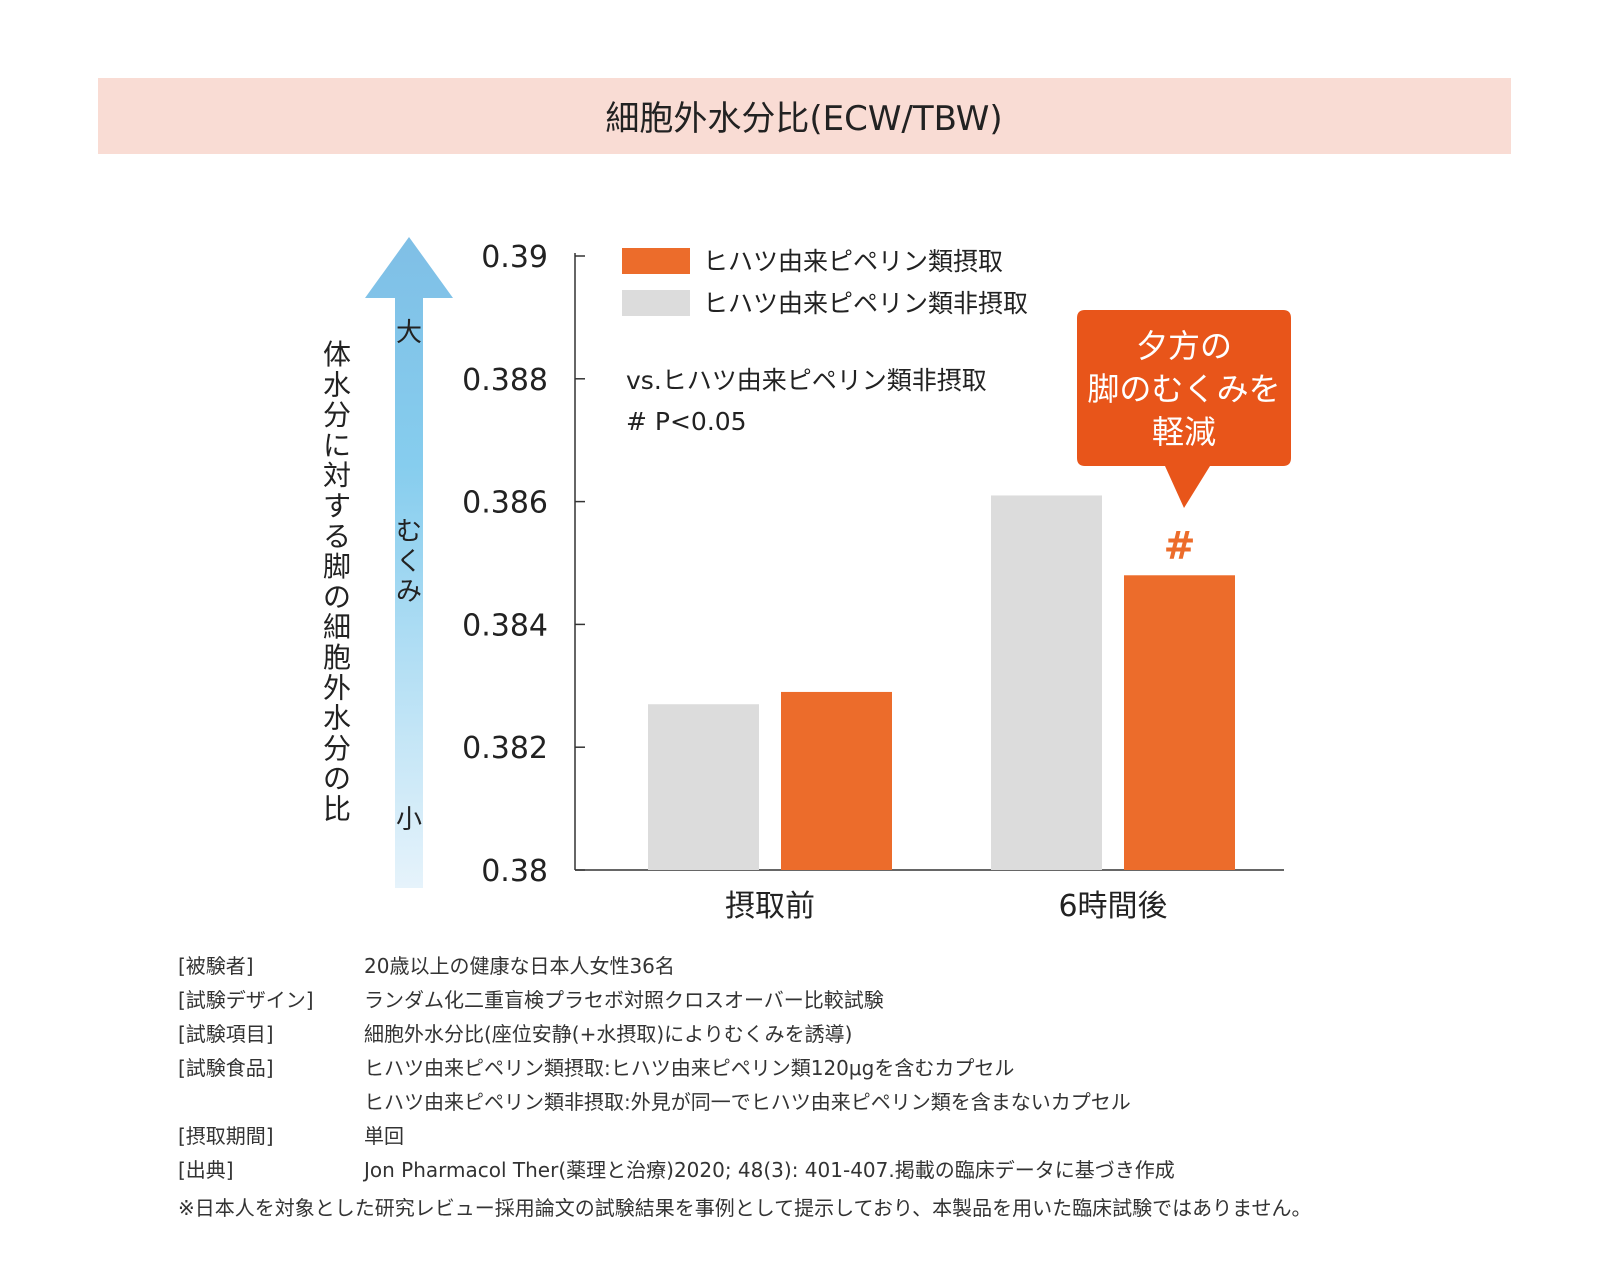 The image size is (1599, 1286). What do you see at coordinates (1184, 409) in the screenshot?
I see `callout-bubble` at bounding box center [1184, 409].